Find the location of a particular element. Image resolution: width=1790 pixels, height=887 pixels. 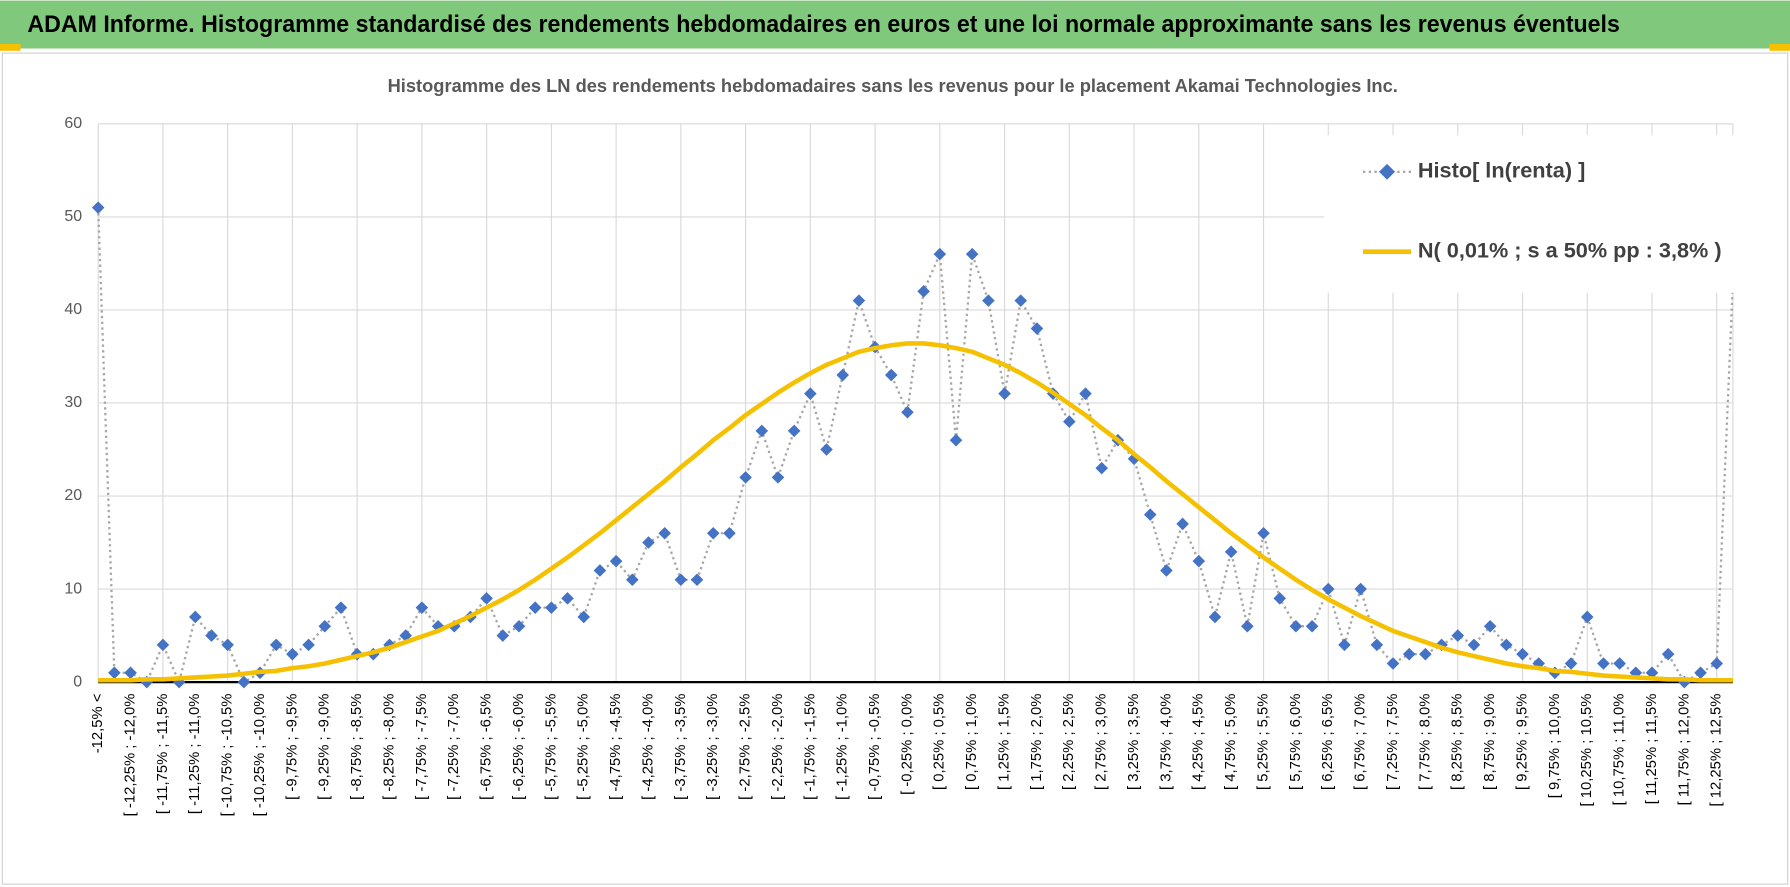

x-tick-label: [ 1,75% ; 2,0% is located at coordinates (1037, 742).